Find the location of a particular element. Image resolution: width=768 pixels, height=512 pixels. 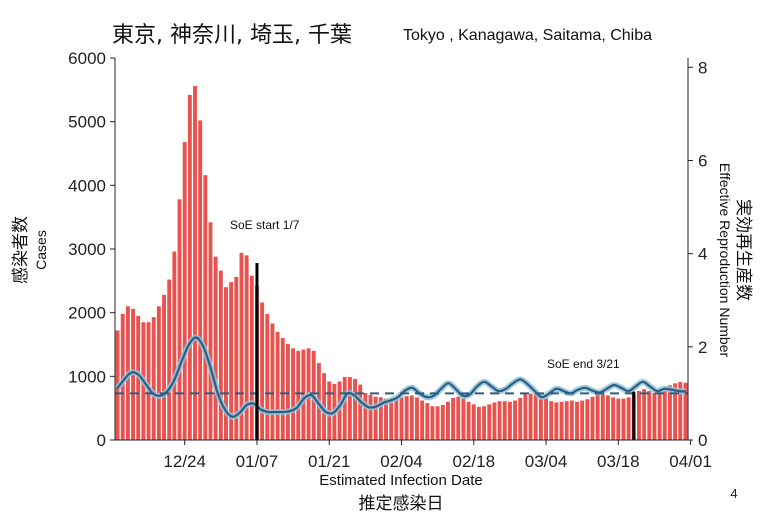

left-axis-label-en: Cases is located at coordinates (41, 250).